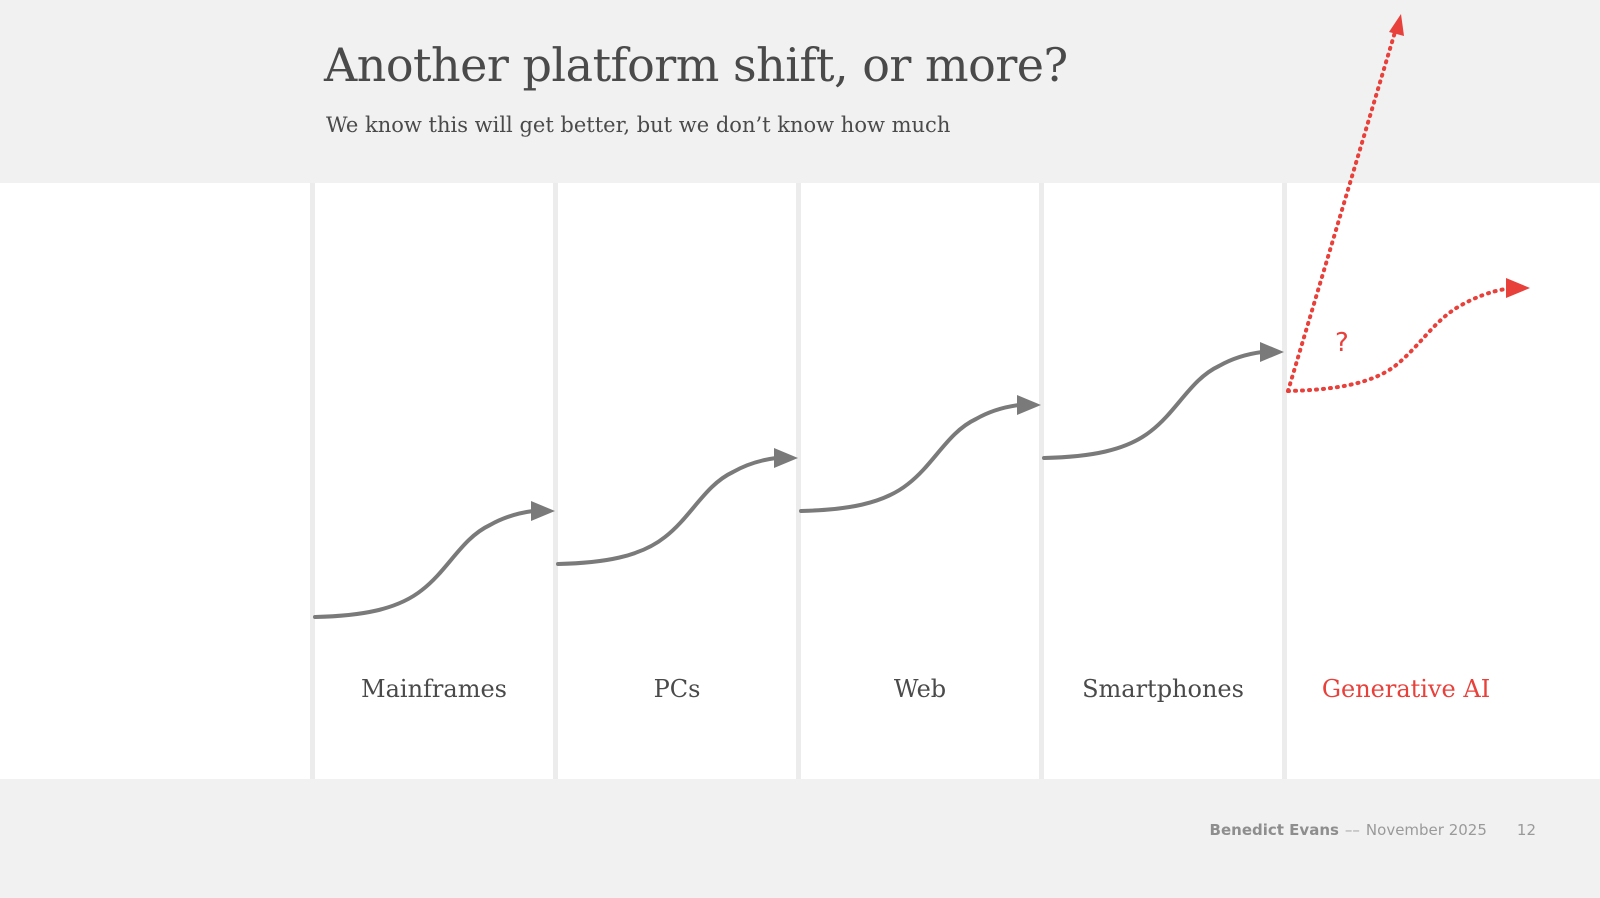 This screenshot has height=898, width=1600. Describe the element at coordinates (696, 65) in the screenshot. I see `slide-title: Another platform shift, or more?` at that location.